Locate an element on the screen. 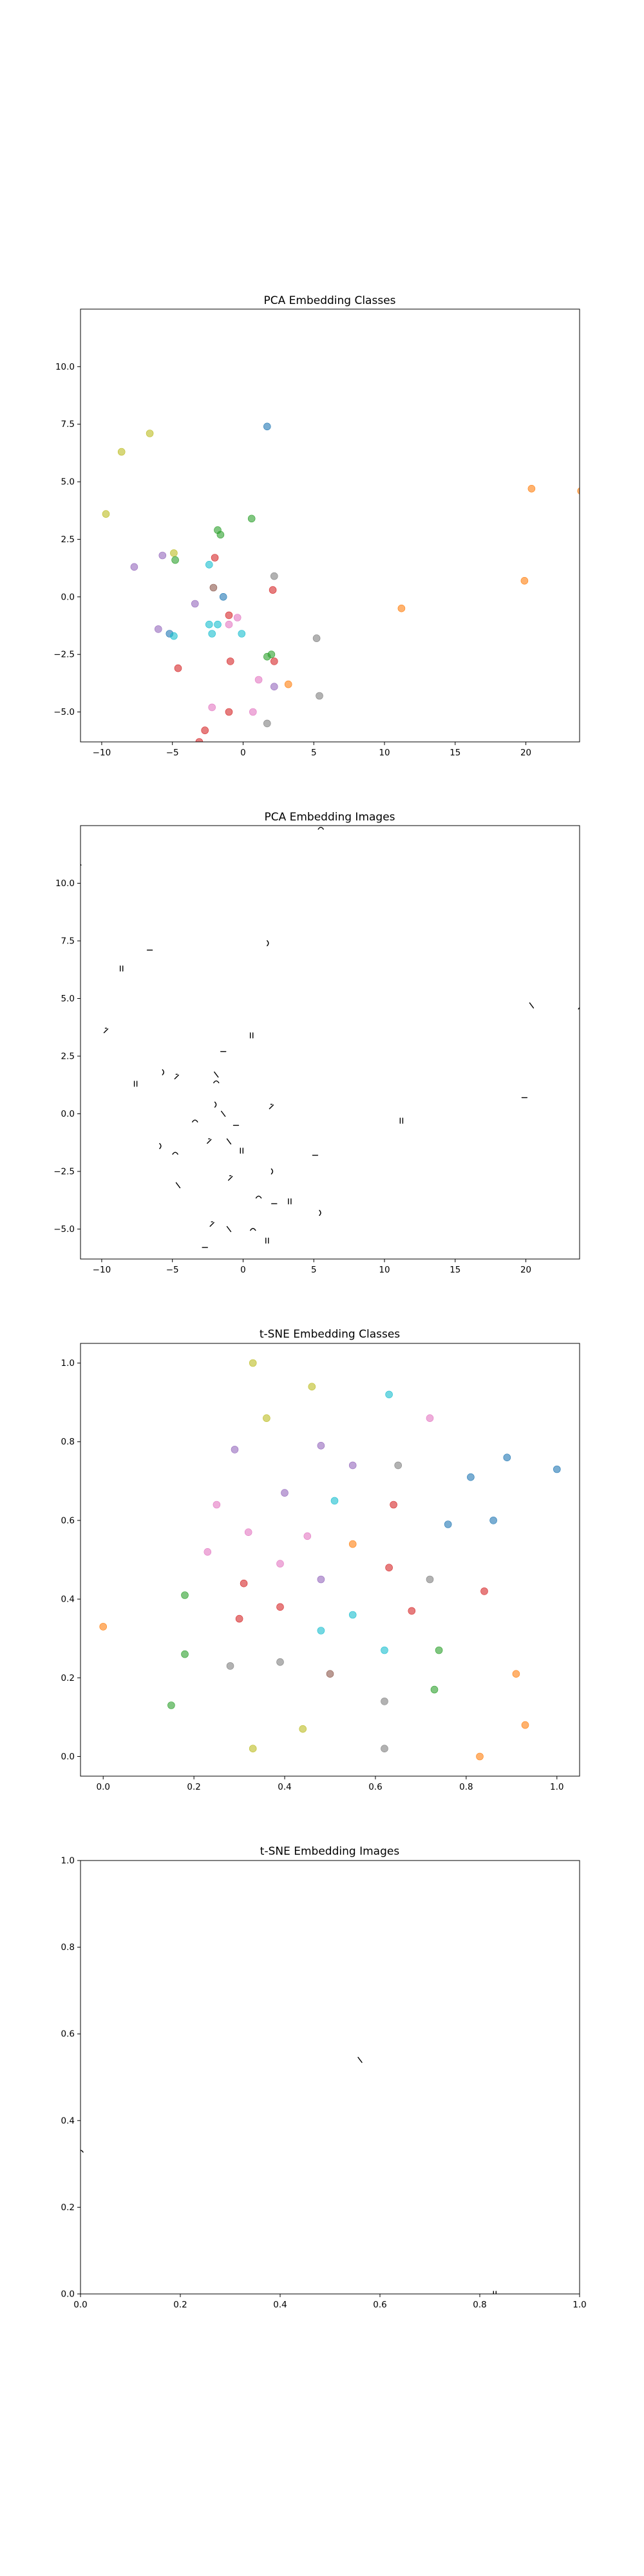  y-tick-label: 0.4 is located at coordinates (68, 2121).